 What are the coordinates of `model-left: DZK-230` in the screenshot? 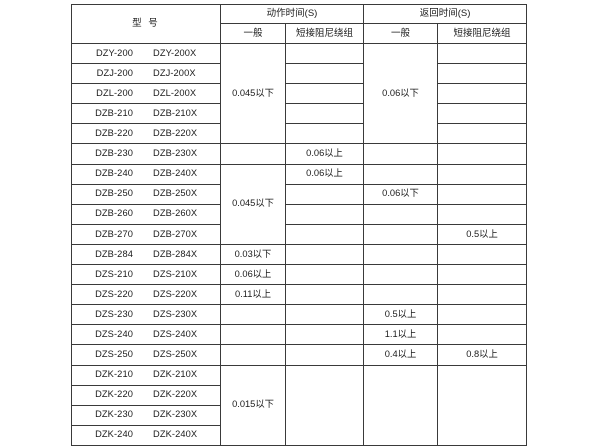 It's located at (114, 414).